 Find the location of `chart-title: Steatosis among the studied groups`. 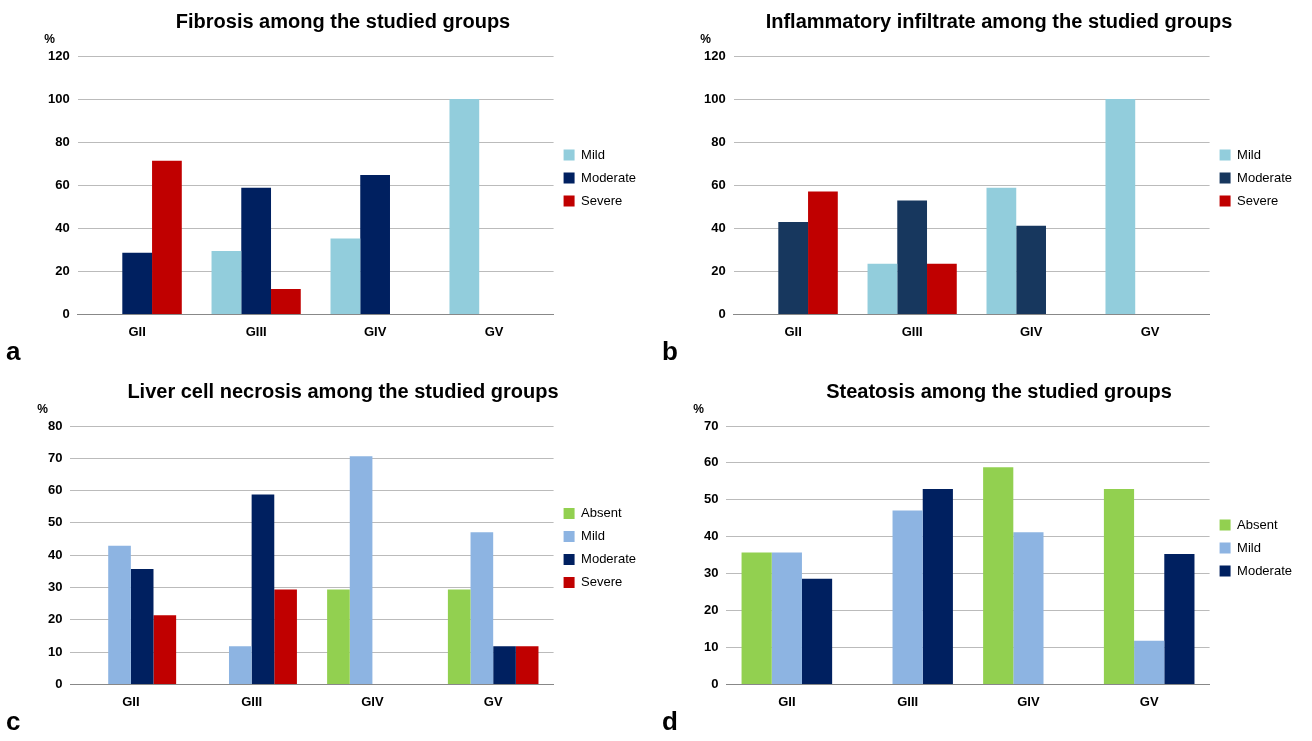

chart-title: Steatosis among the studied groups is located at coordinates (999, 390).